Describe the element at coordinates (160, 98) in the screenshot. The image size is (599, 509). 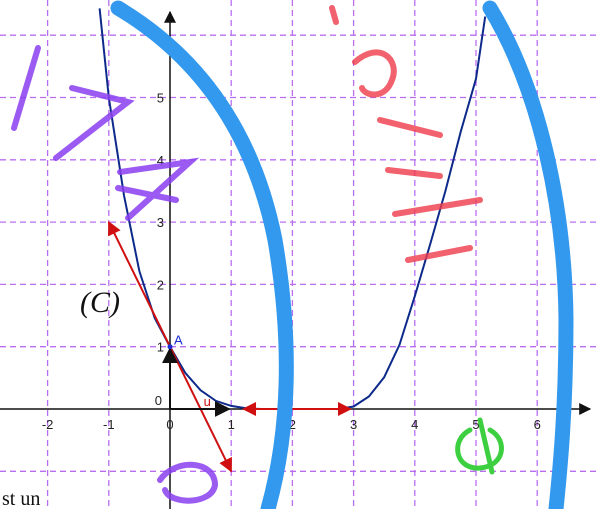
I see `y-tick-label: 5` at that location.